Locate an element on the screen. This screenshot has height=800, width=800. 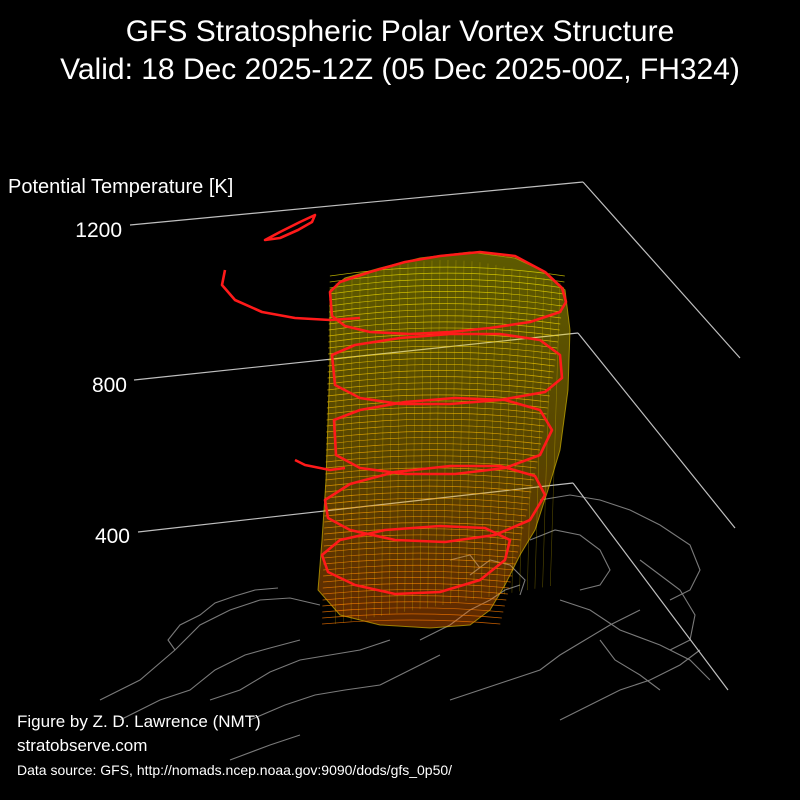
z-tick-label: 800 is located at coordinates (109, 385).